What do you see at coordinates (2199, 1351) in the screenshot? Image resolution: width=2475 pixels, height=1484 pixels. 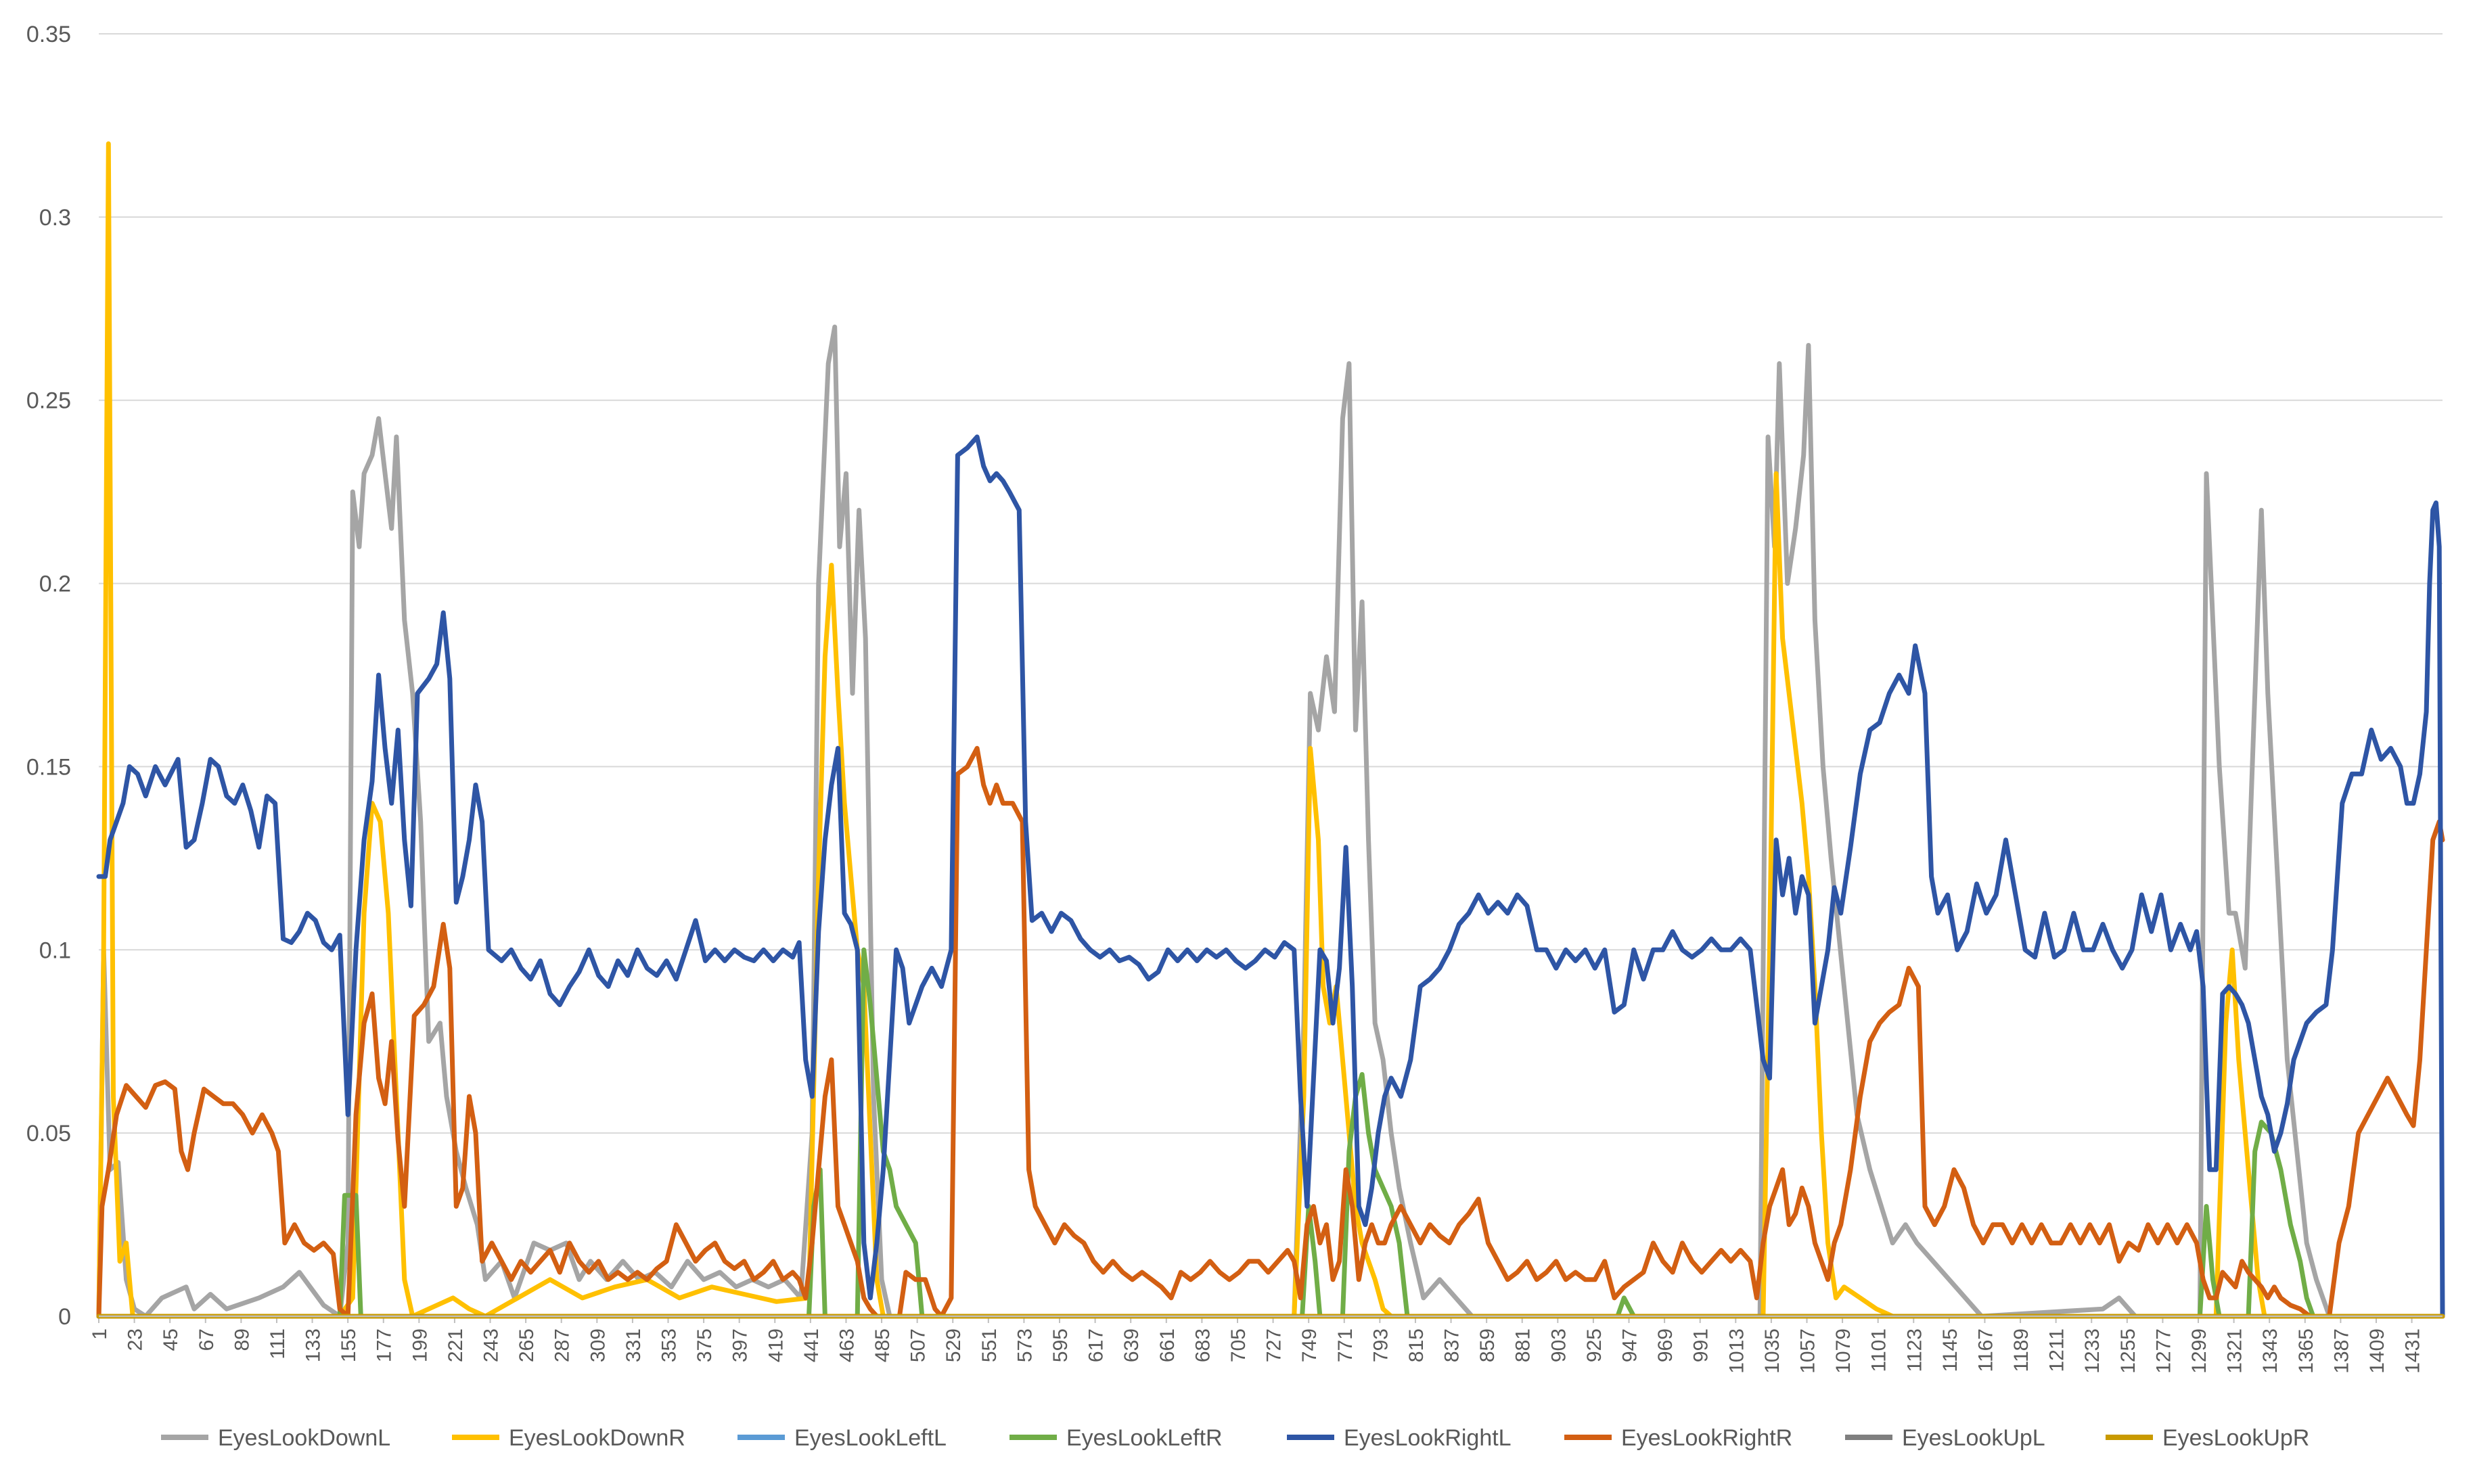 I see `x-tick-label: 1299` at bounding box center [2199, 1351].